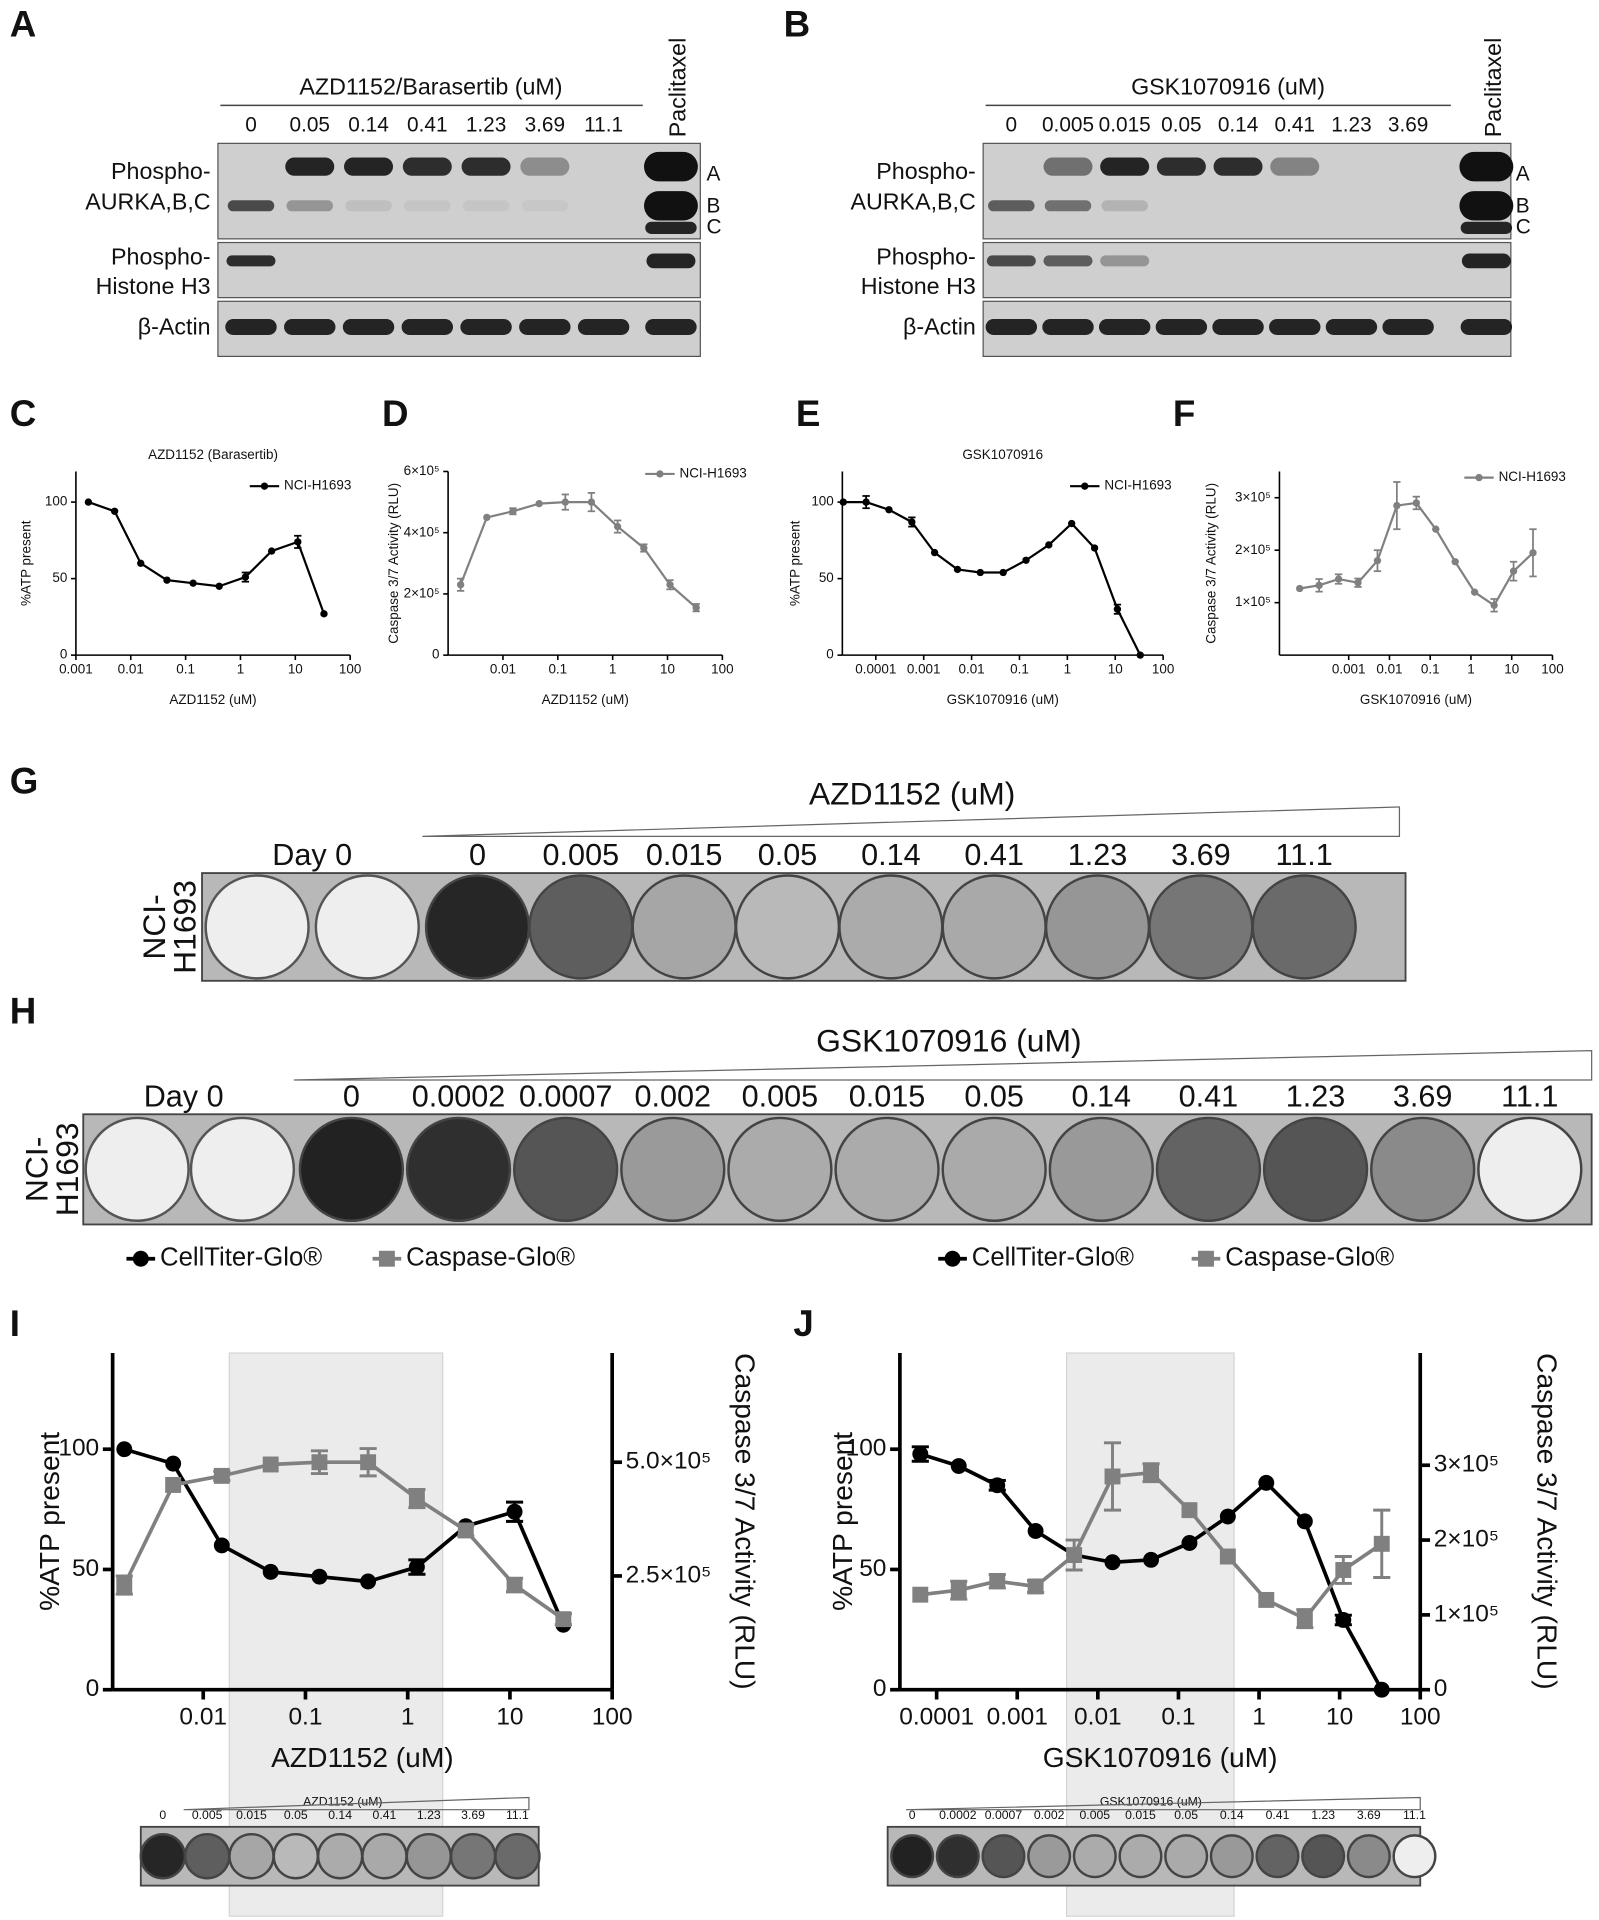 Image resolution: width=1599 pixels, height=1920 pixels. Describe the element at coordinates (362, 1757) in the screenshot. I see `x-axis-label: AZD1152 (uM)` at that location.